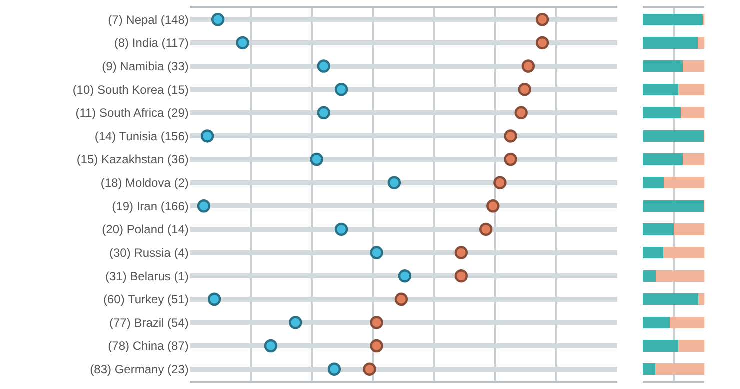 The width and height of the screenshot is (740, 389). What do you see at coordinates (141, 136) in the screenshot?
I see `y-tick-label: (14) Tunisia (156)` at bounding box center [141, 136].